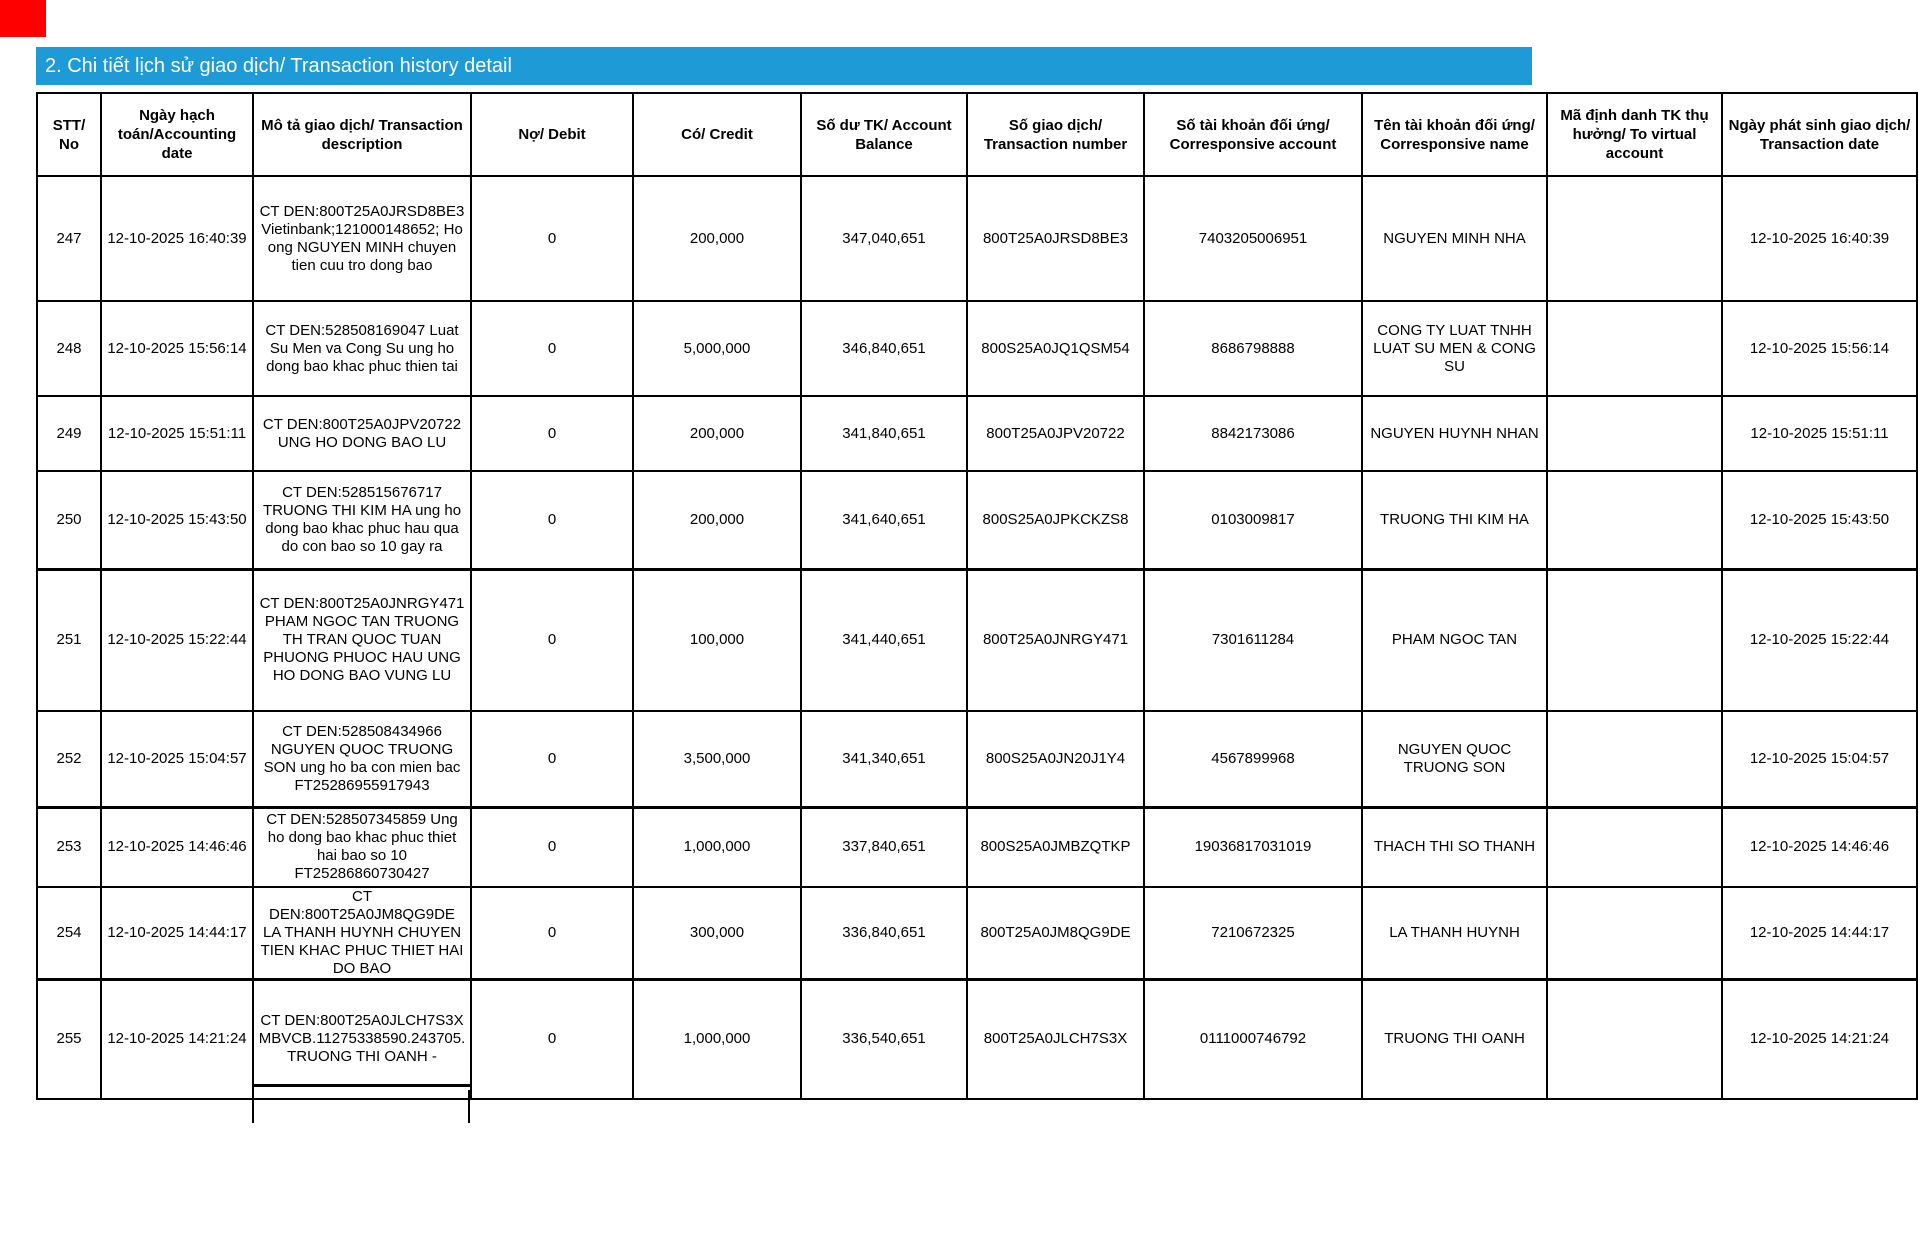  Describe the element at coordinates (177, 846) in the screenshot. I see `cell-accounting_date: 12-10-2025 14:46:46` at that location.